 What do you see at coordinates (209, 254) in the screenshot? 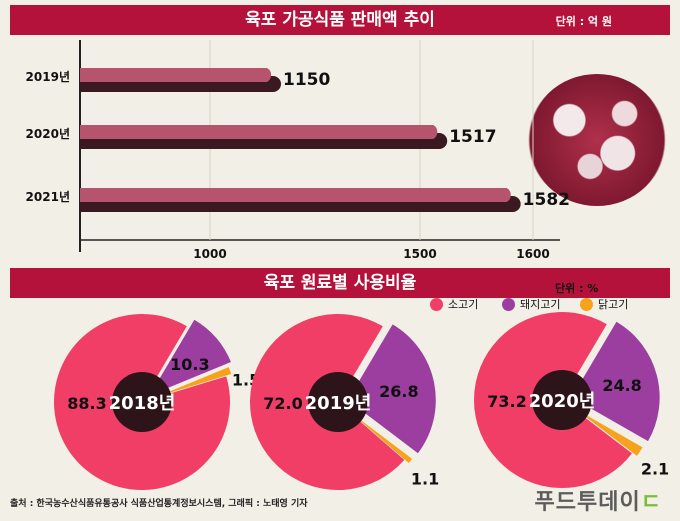
I see `bar-x-tick-label: 1000` at bounding box center [209, 254].